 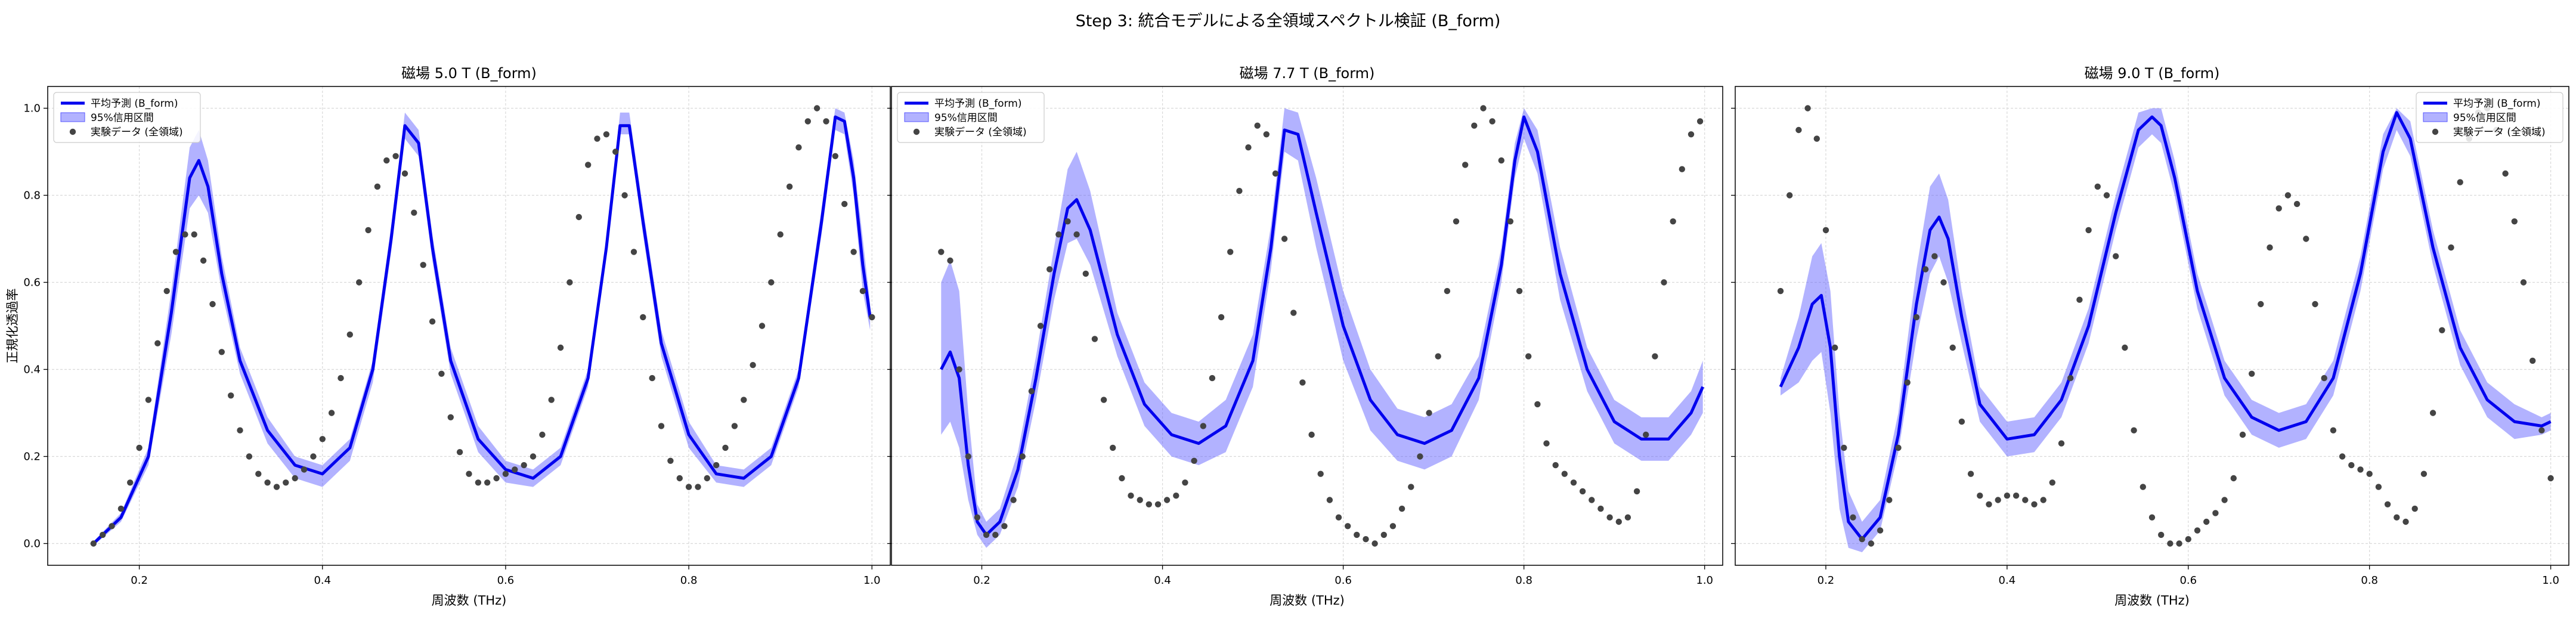 What do you see at coordinates (2485, 118) in the screenshot?
I see `legend-label: 95%信用区間` at bounding box center [2485, 118].